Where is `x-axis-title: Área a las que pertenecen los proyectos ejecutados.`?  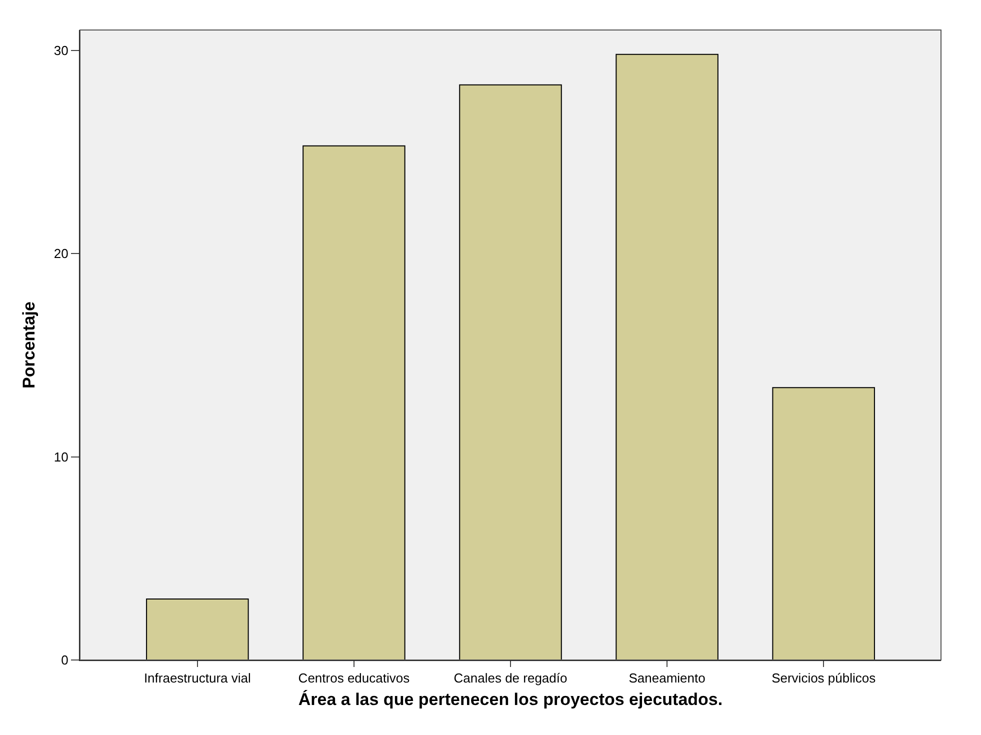
x-axis-title: Área a las que pertenecen los proyectos ejecutados. is located at coordinates (510, 699).